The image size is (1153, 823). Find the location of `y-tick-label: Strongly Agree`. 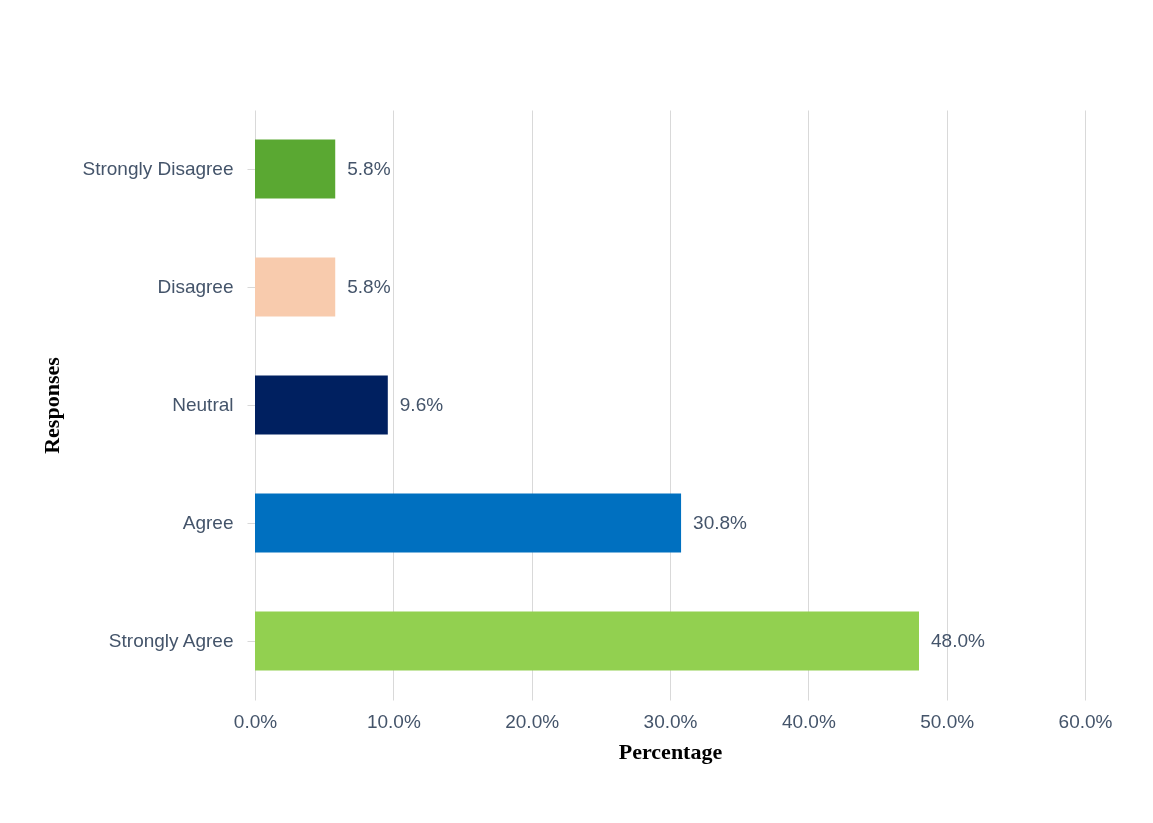

y-tick-label: Strongly Agree is located at coordinates (171, 640).